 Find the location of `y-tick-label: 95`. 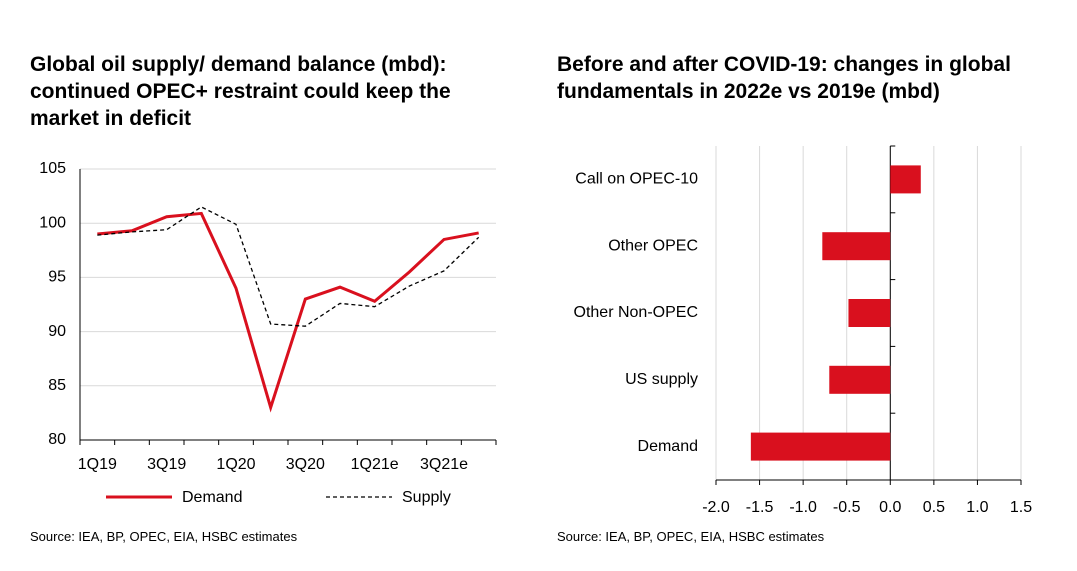

y-tick-label: 95 is located at coordinates (57, 277).